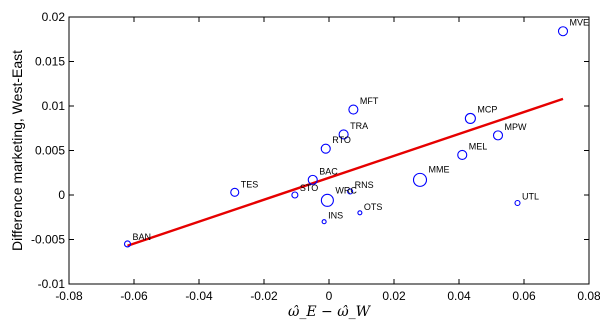 The width and height of the screenshot is (600, 322). What do you see at coordinates (459, 296) in the screenshot?
I see `x-tick-label: 0.04` at bounding box center [459, 296].